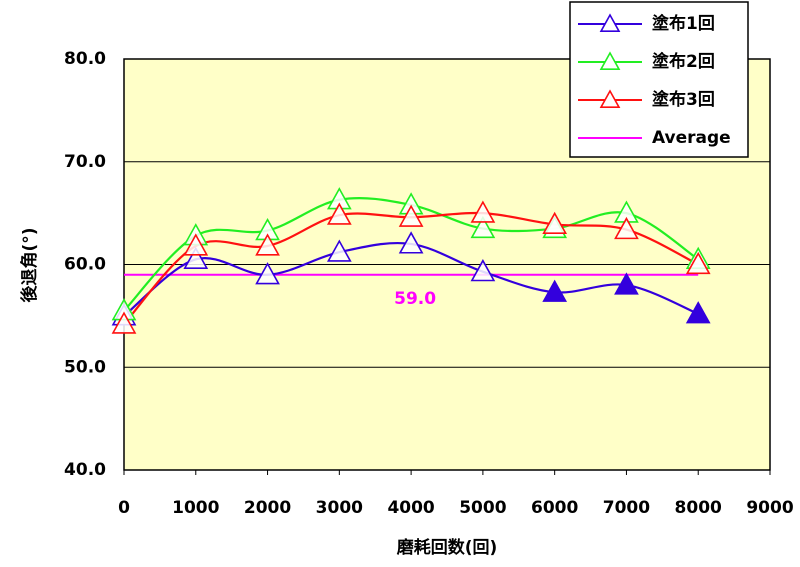 This screenshot has width=800, height=567. Describe the element at coordinates (769, 508) in the screenshot. I see `x-tick-label: 9000` at that location.